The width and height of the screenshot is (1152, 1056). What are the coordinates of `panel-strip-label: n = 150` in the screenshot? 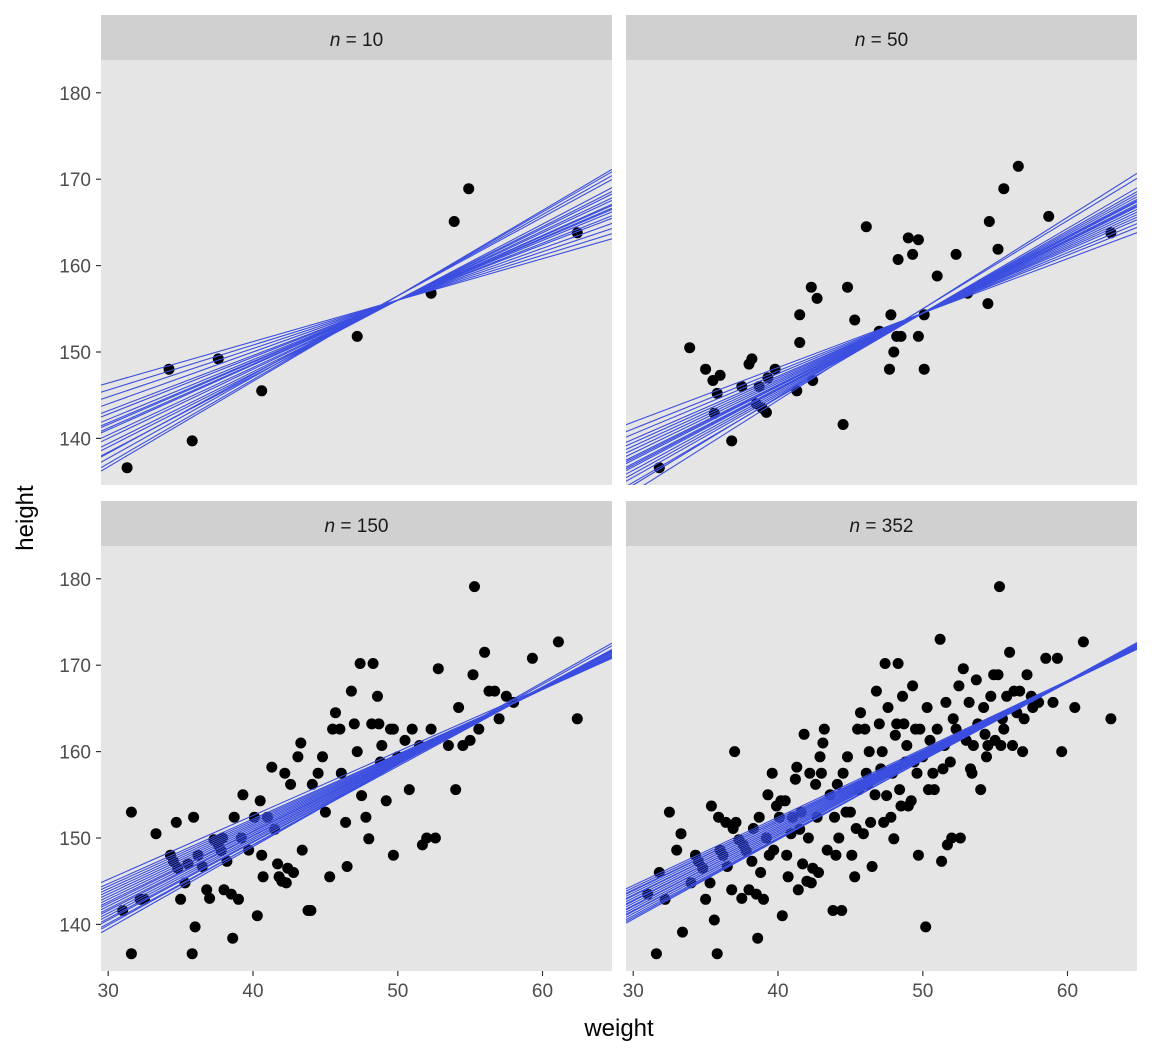 It's located at (357, 526).